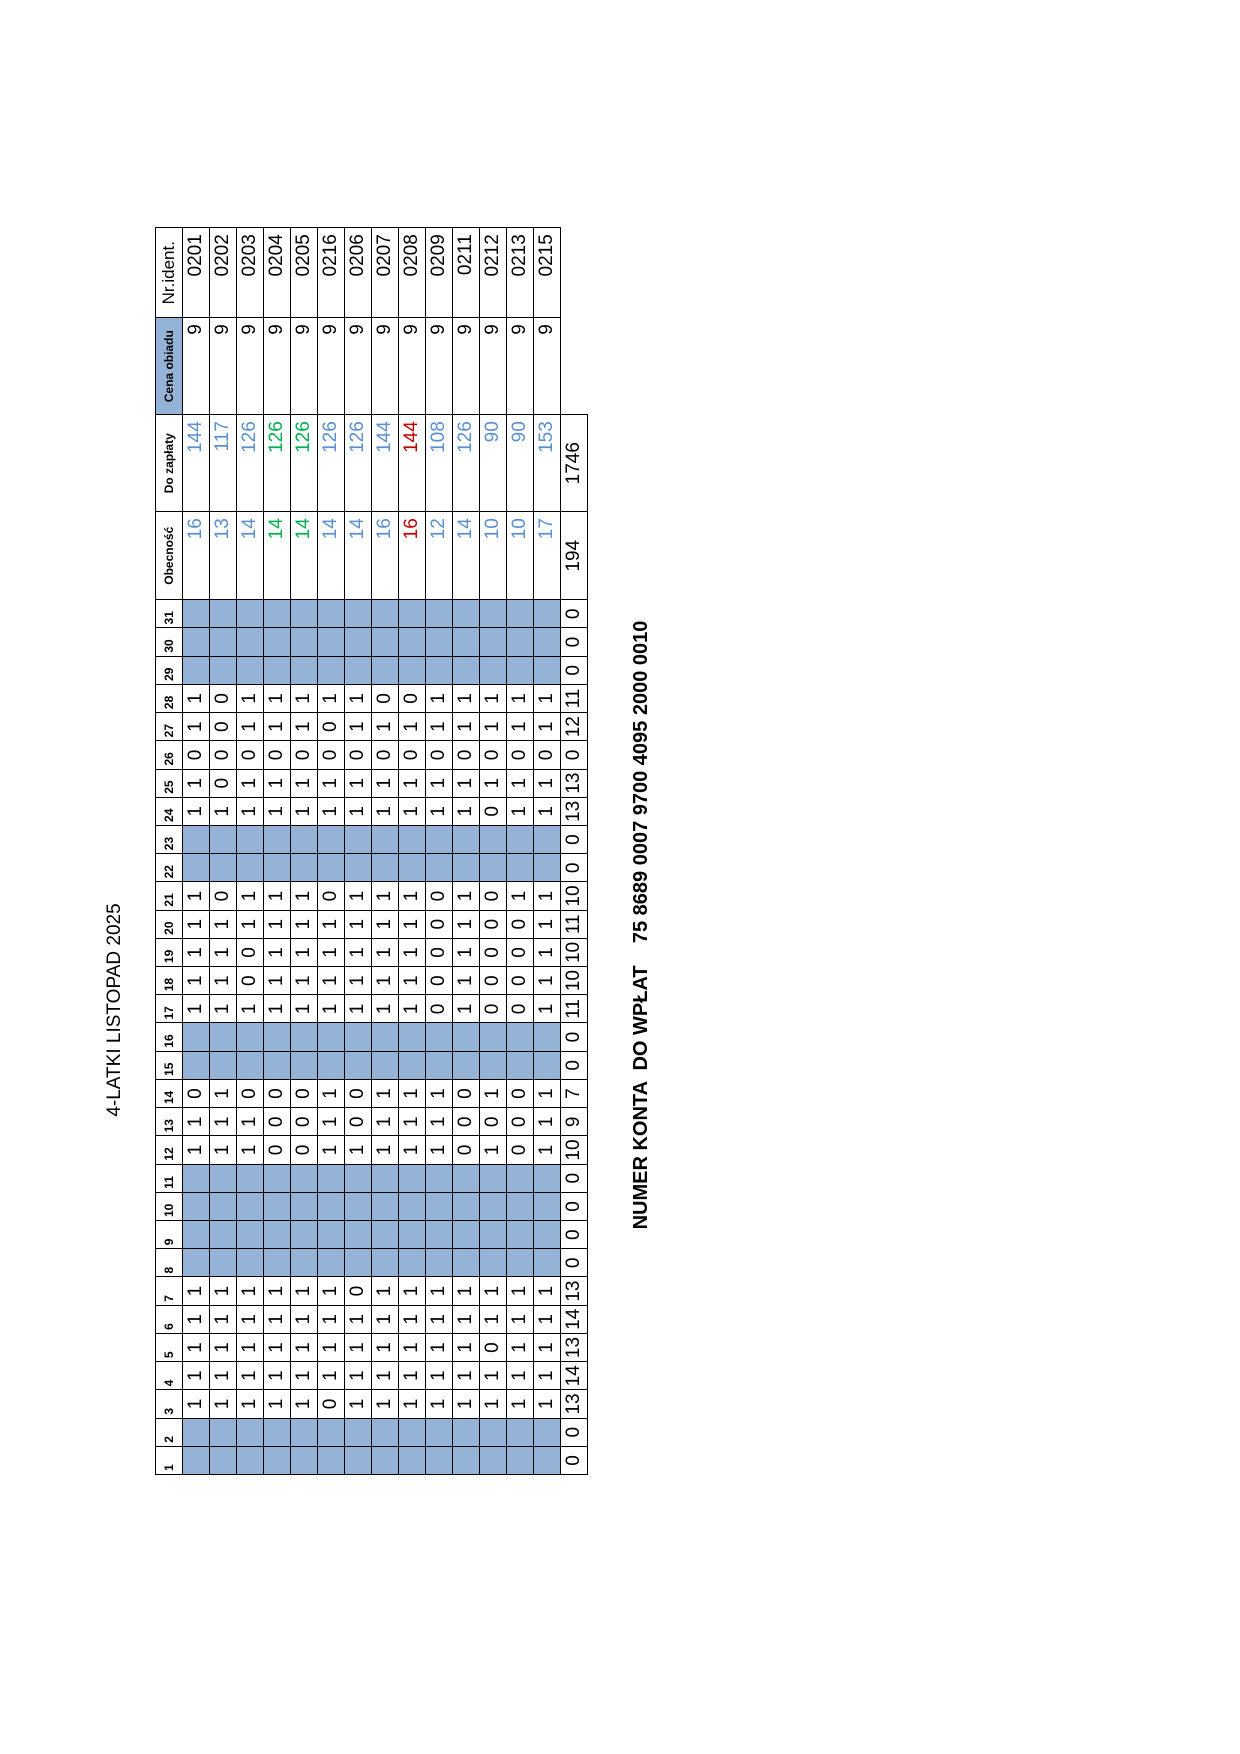 This screenshot has width=1240, height=1754. I want to click on day-total-cell: 13, so click(574, 1291).